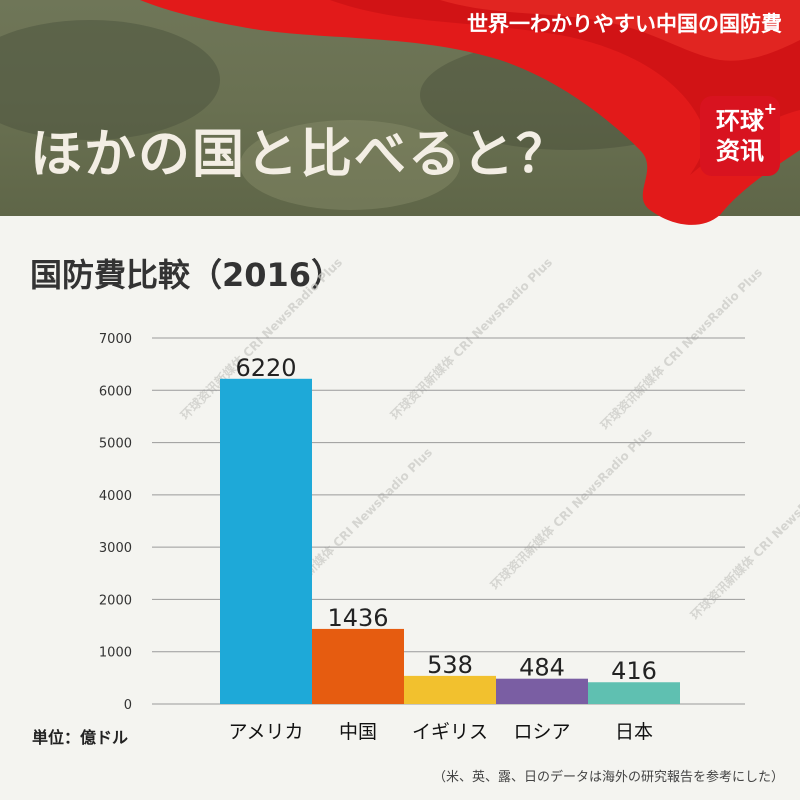 Image resolution: width=800 pixels, height=800 pixels. I want to click on category-label: アメリカ, so click(265, 732).